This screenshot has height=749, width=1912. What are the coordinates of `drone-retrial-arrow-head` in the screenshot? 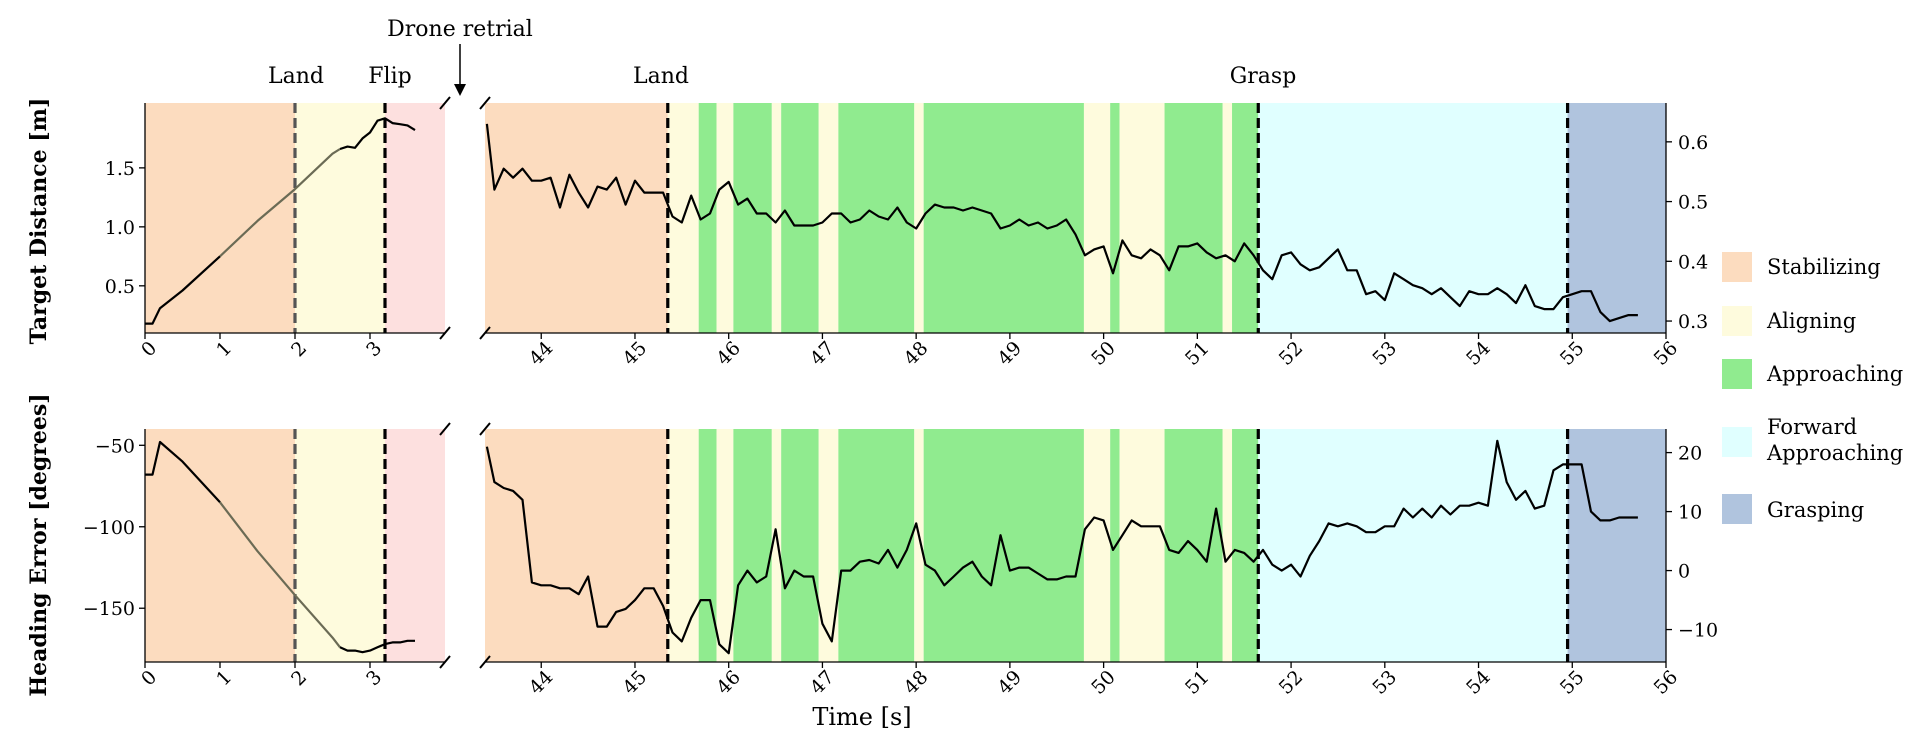 It's located at (460, 90).